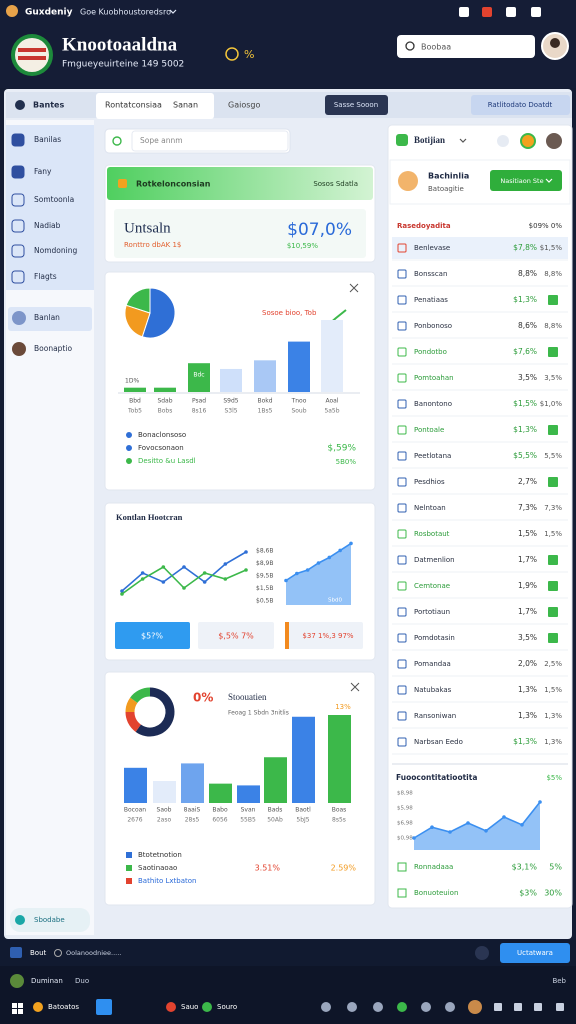 The width and height of the screenshot is (576, 1024). What do you see at coordinates (436, 777) in the screenshot?
I see `label: Fuoocontitatiootita` at bounding box center [436, 777].